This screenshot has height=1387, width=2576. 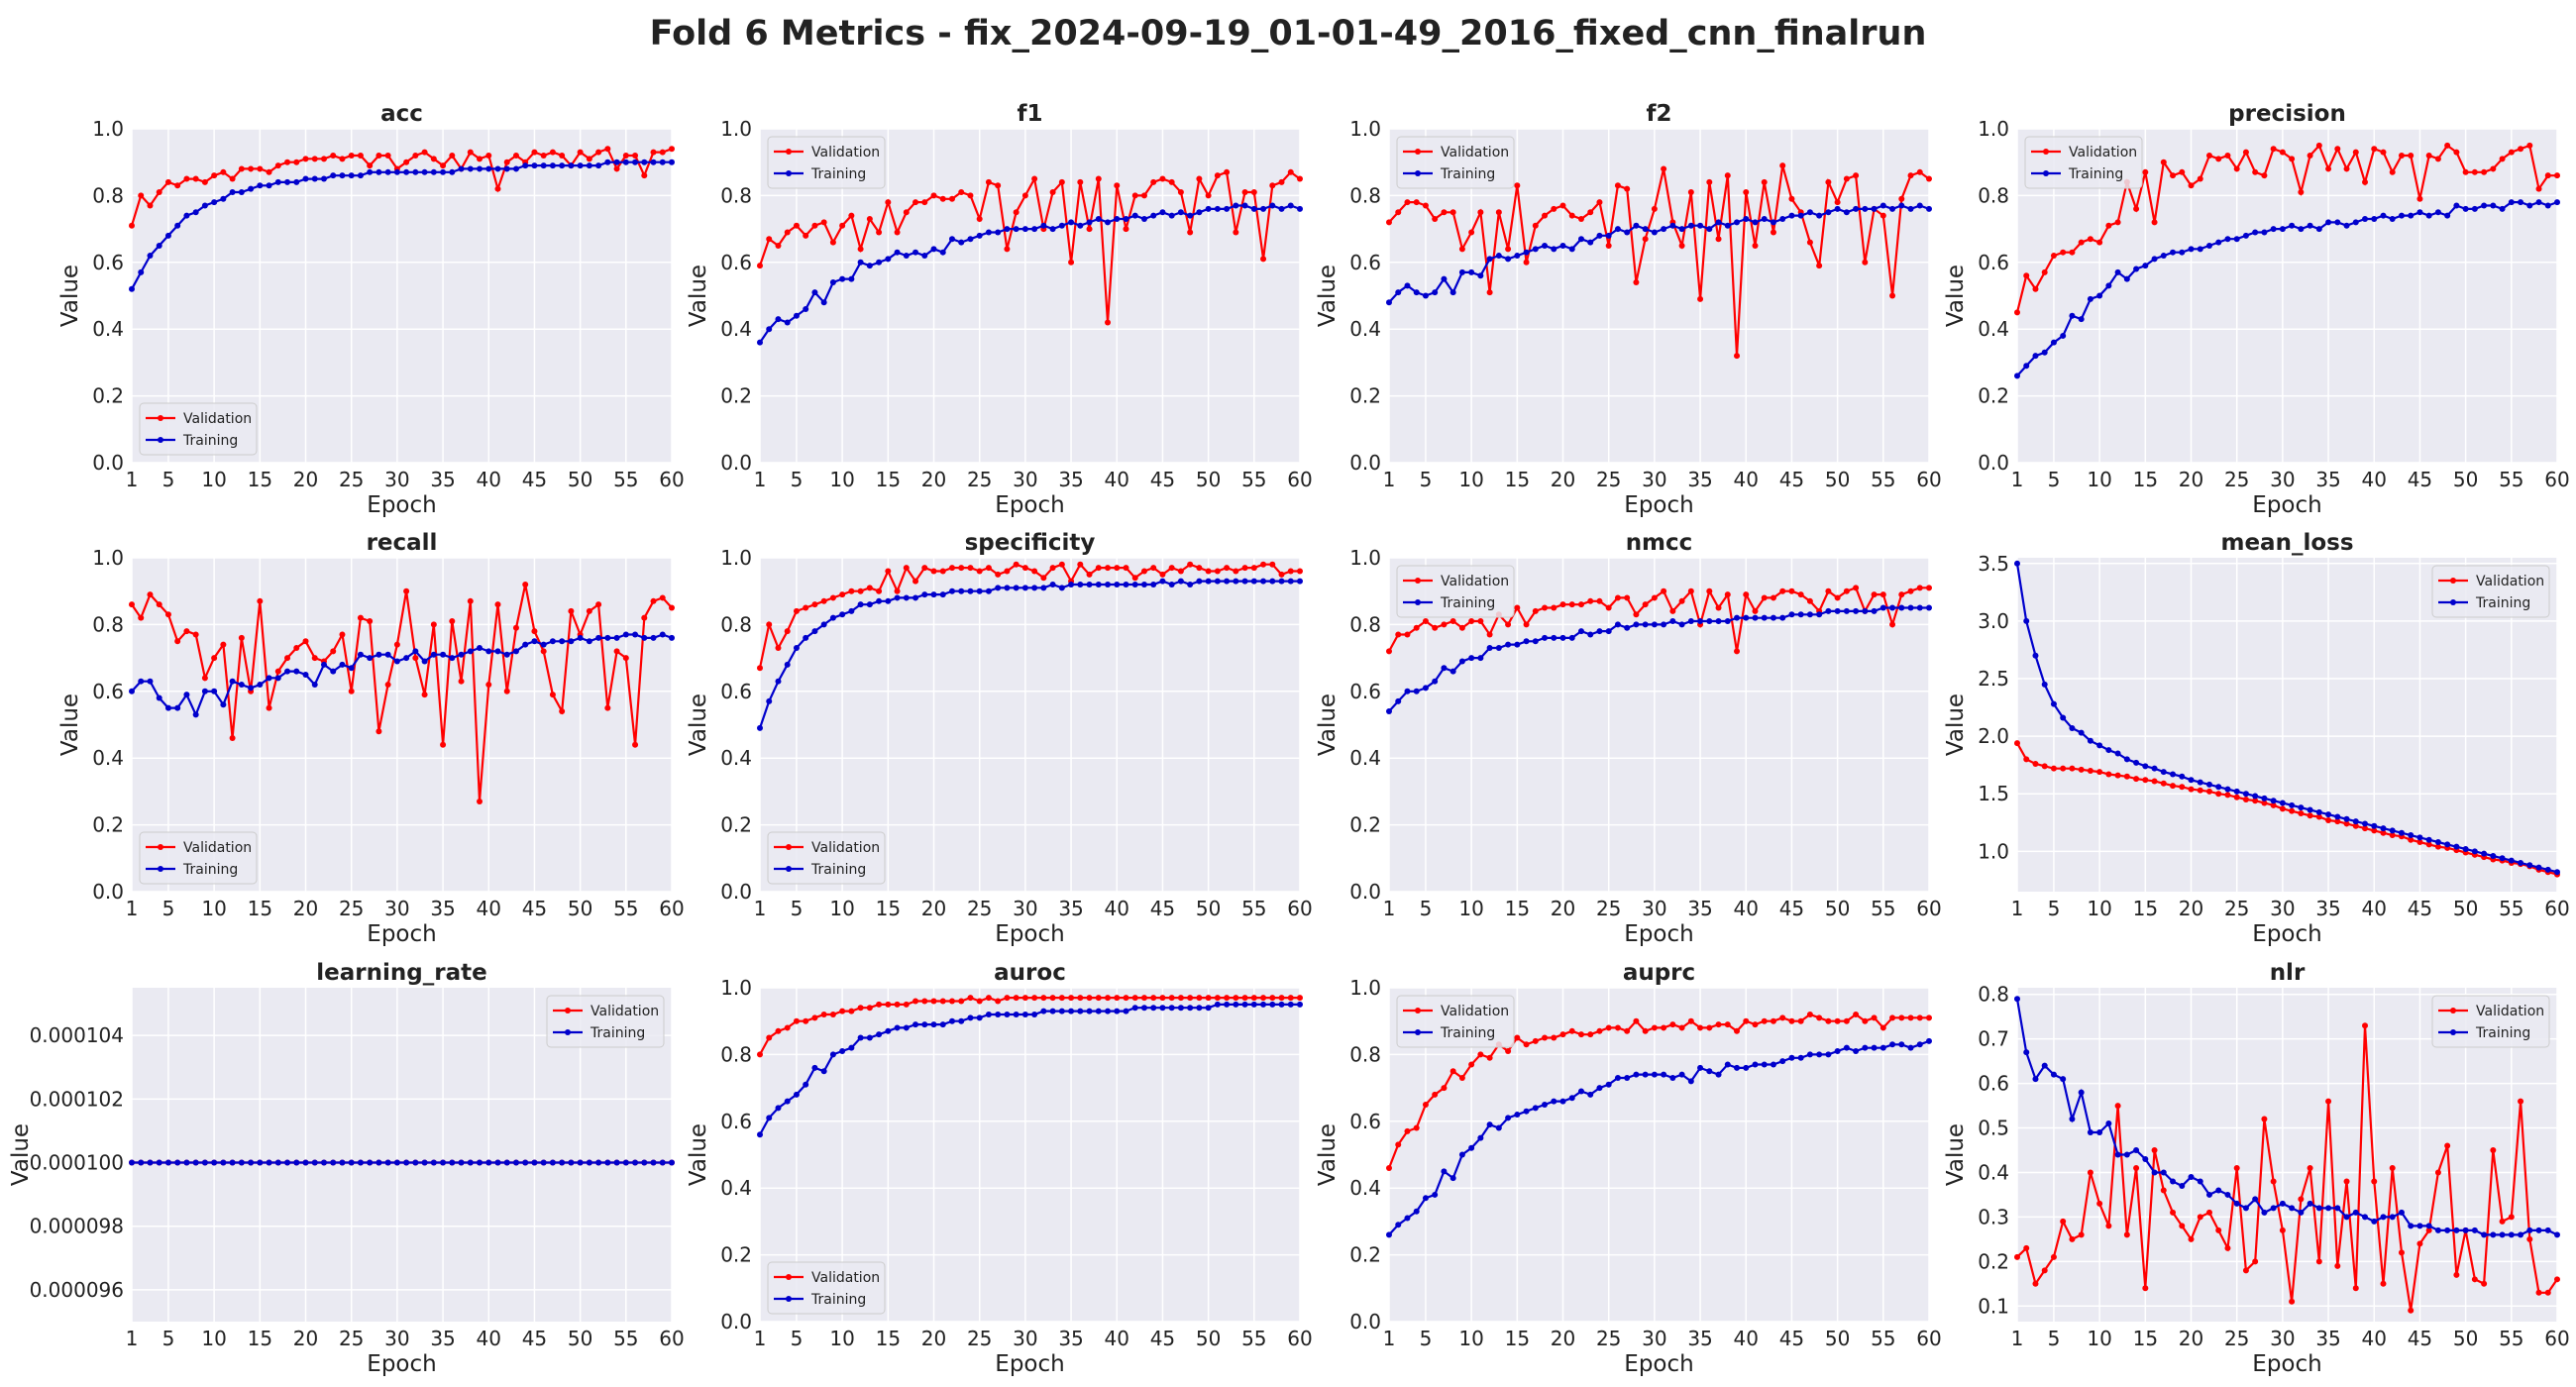 I want to click on x-tick-label: 15, so click(x=260, y=1338).